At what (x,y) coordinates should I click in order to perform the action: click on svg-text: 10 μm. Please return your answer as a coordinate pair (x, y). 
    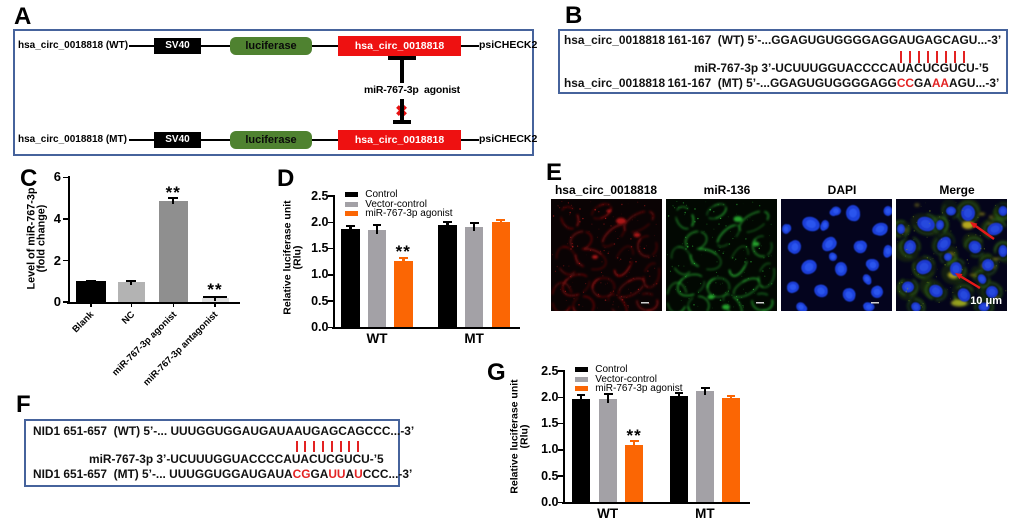
    Looking at the image, I should click on (986, 301).